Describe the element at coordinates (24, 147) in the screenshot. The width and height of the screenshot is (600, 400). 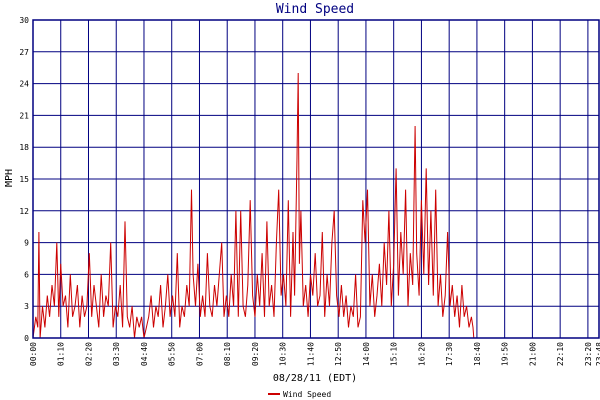
I see `y-tick-label: 18` at that location.